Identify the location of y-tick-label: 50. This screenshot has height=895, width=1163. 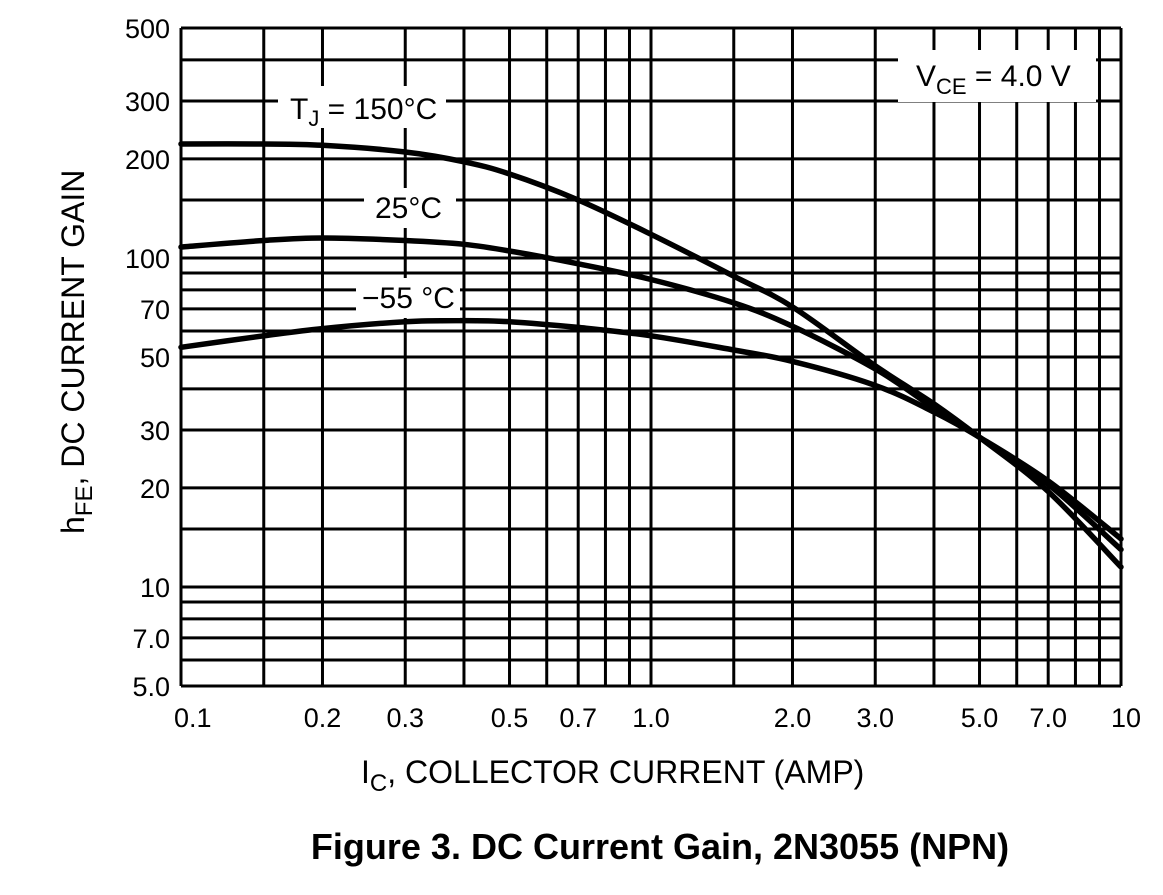
(155, 358).